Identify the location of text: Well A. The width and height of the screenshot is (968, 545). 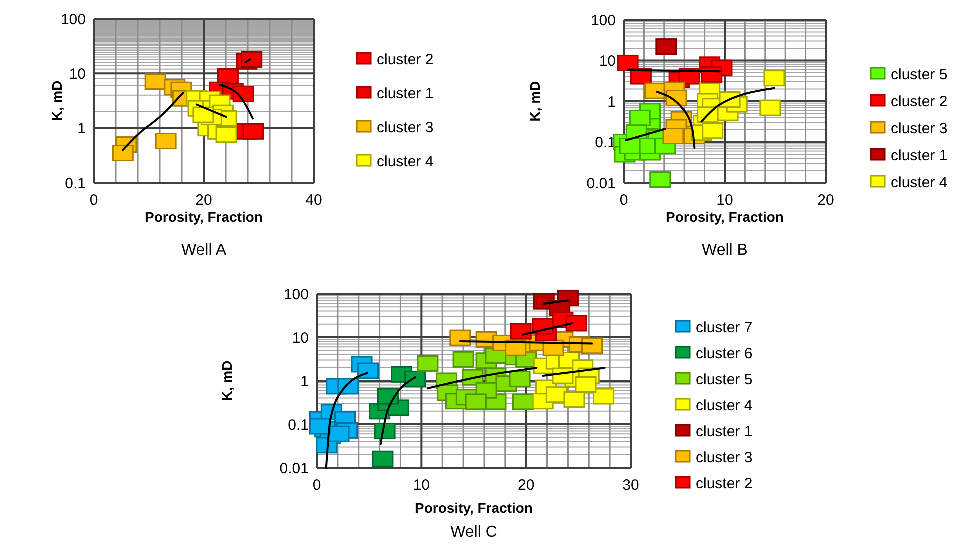
(204, 250).